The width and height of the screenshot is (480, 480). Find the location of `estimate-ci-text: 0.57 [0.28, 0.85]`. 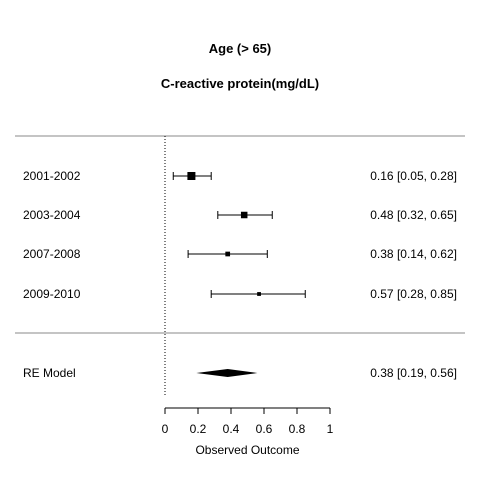

estimate-ci-text: 0.57 [0.28, 0.85] is located at coordinates (413, 294).